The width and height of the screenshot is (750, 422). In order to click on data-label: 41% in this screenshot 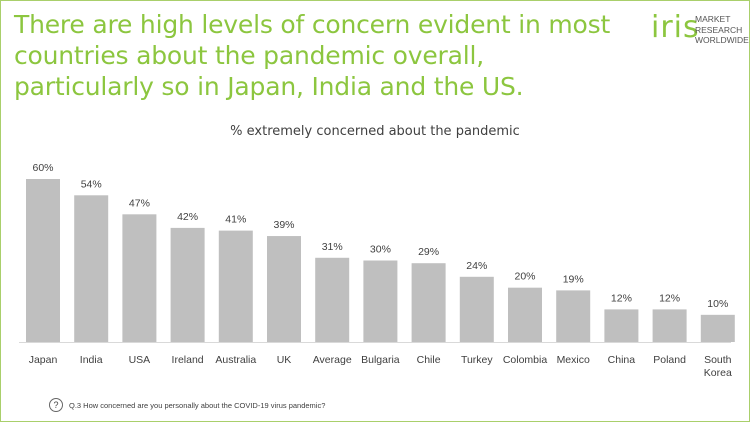, I will do `click(235, 220)`.